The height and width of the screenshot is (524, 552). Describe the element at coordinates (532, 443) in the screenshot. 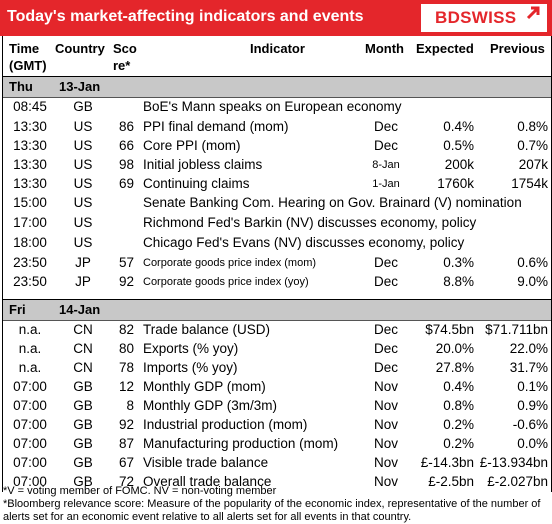

I see `cell-previous: 0.0%` at that location.